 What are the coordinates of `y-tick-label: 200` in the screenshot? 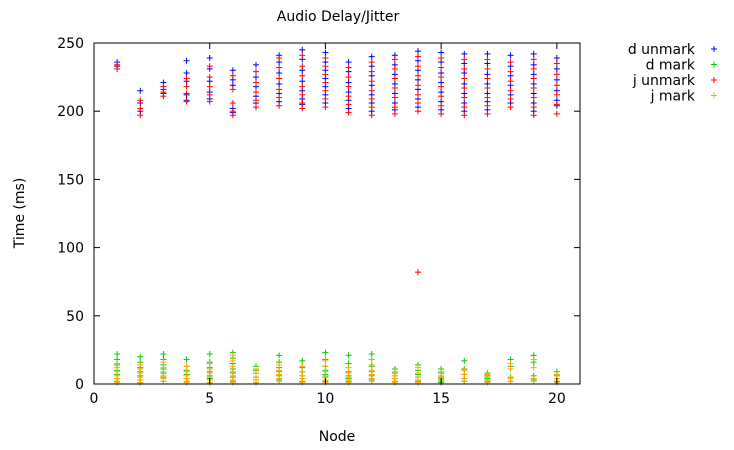 It's located at (70, 112).